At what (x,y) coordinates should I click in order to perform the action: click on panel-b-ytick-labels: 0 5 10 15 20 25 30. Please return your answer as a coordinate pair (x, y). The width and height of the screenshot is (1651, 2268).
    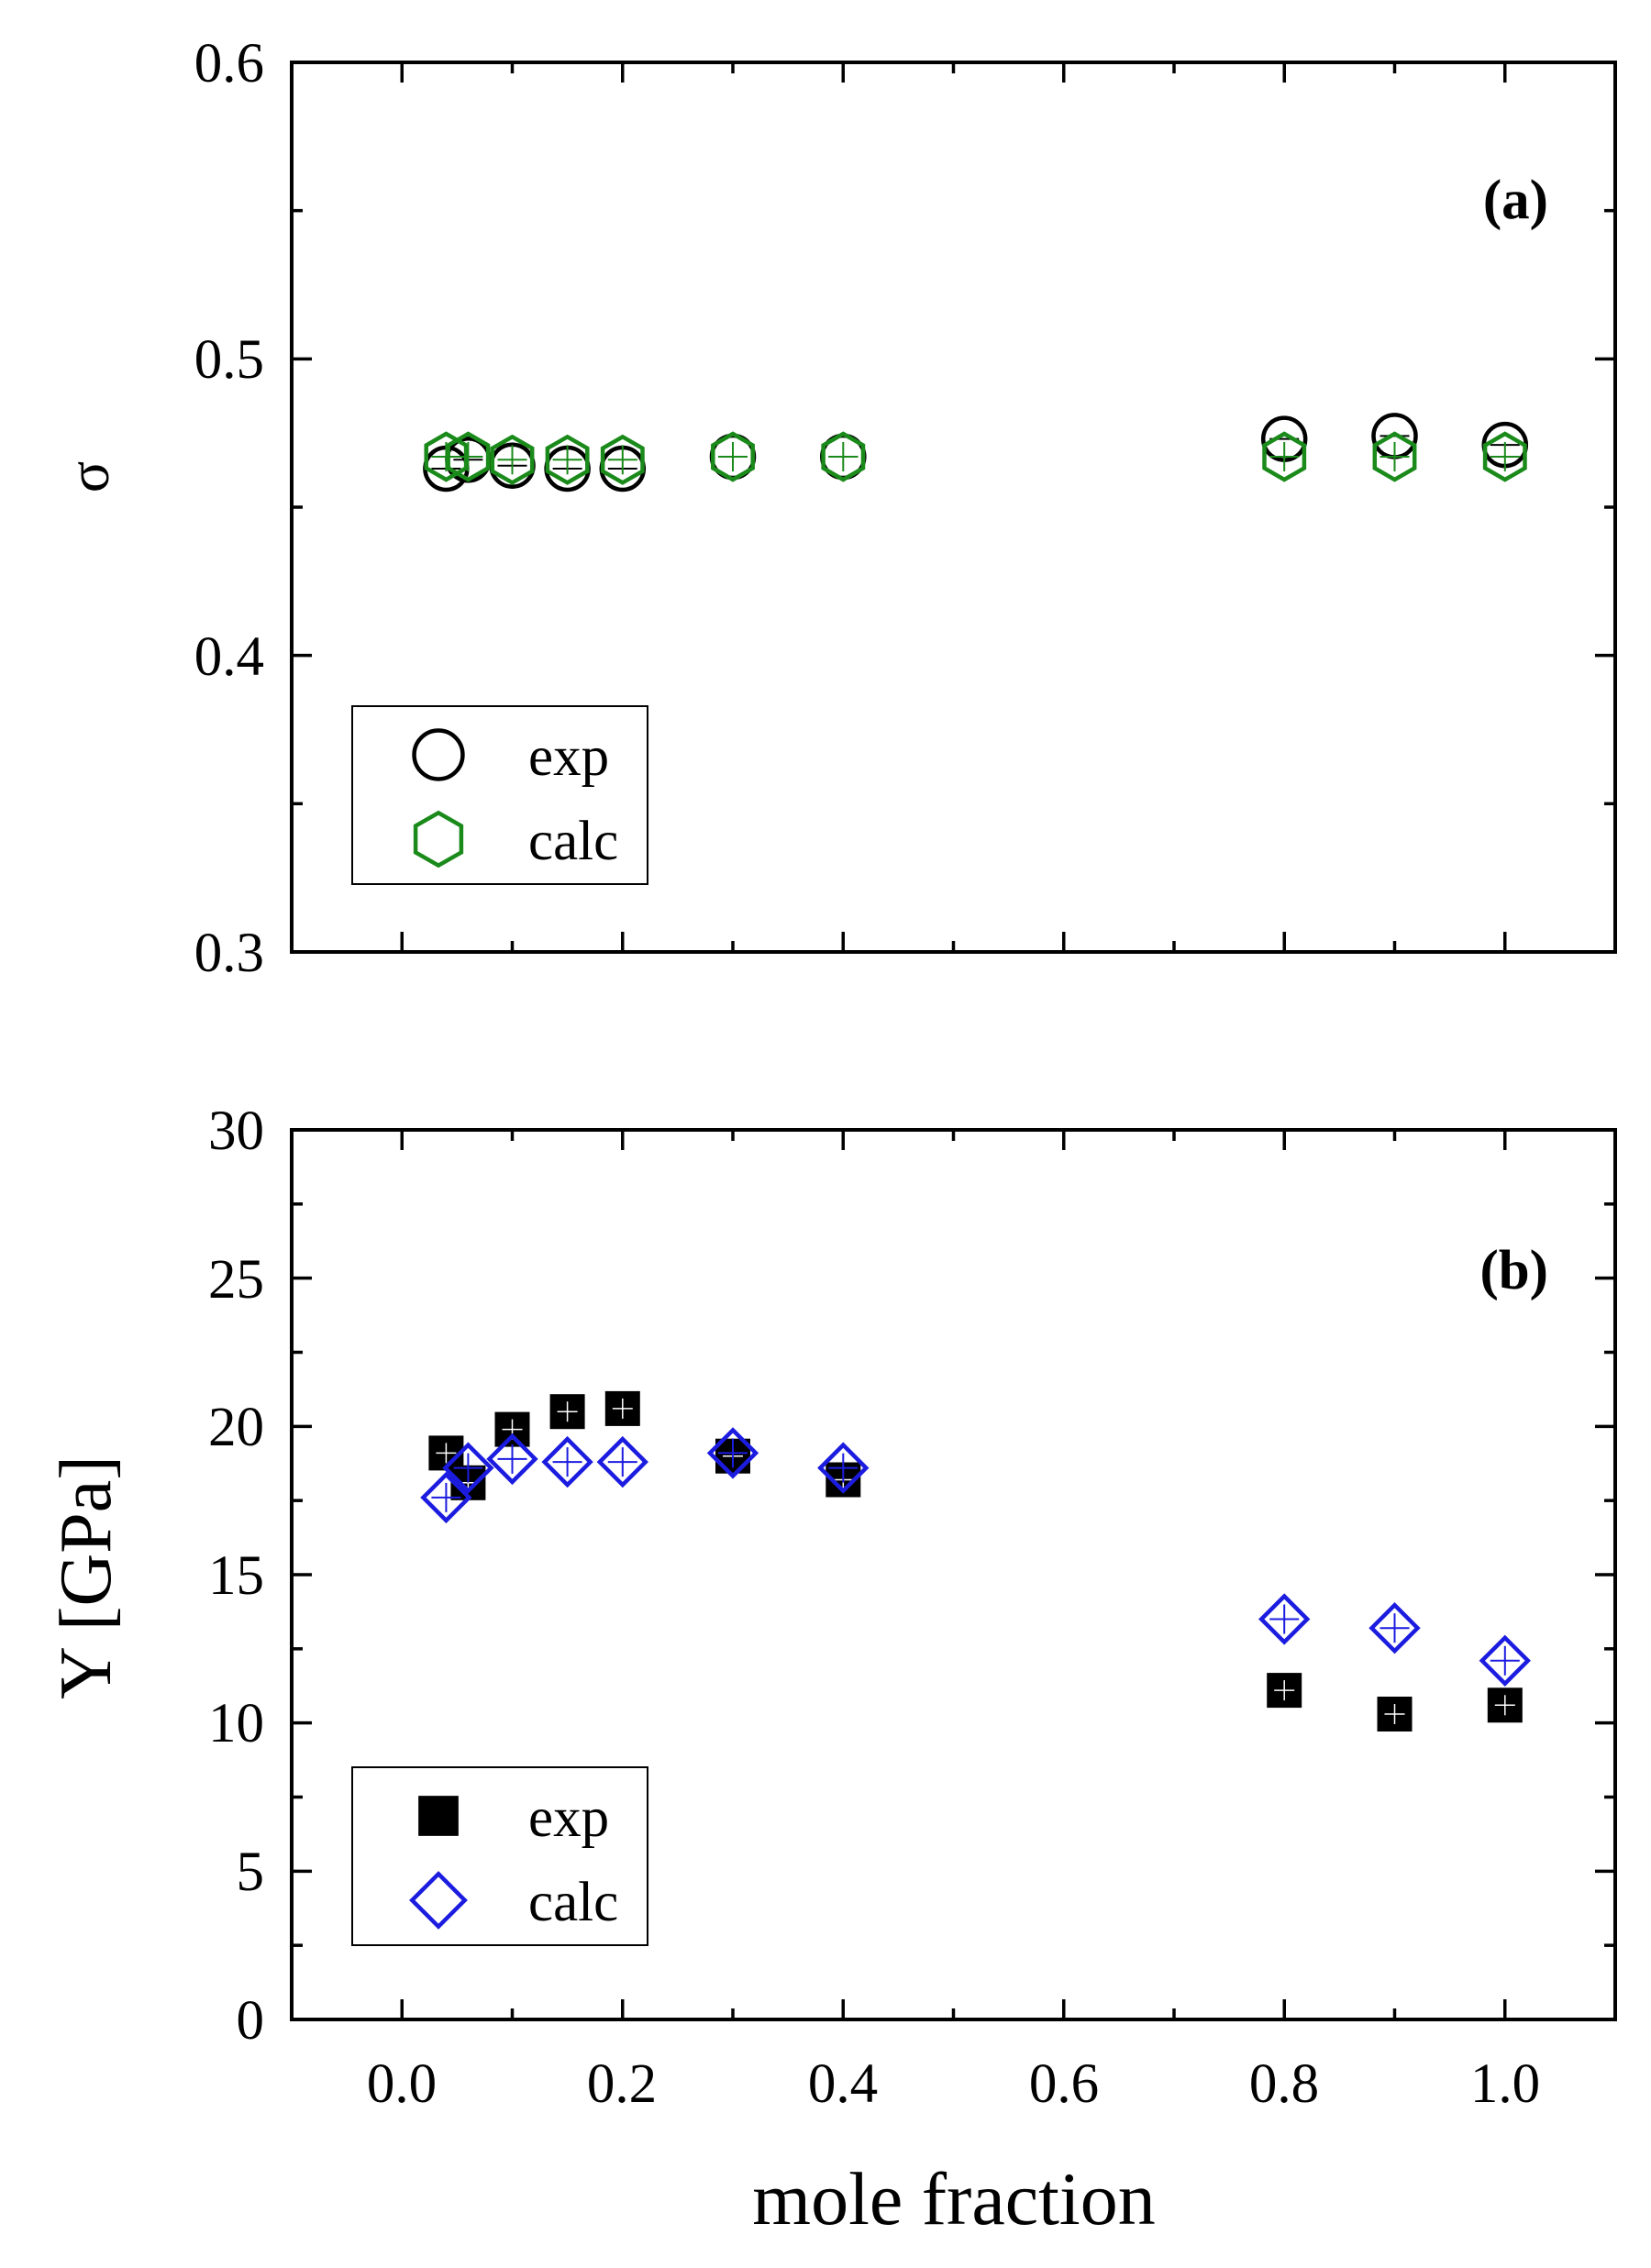
    Looking at the image, I should click on (236, 1576).